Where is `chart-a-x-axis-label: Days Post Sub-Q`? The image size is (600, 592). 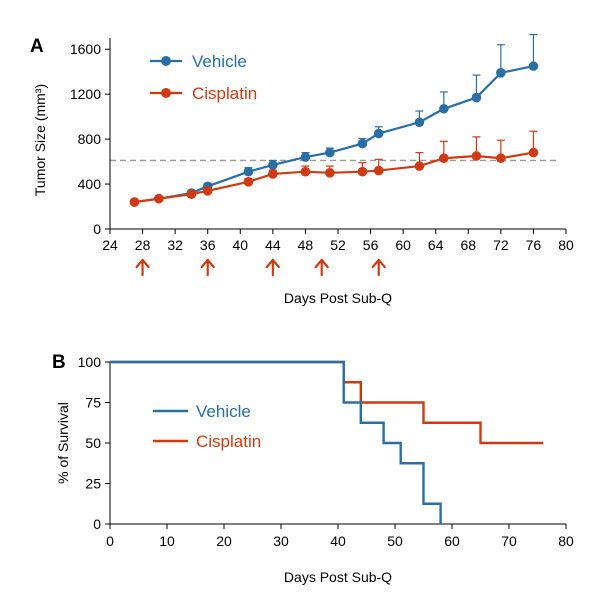
chart-a-x-axis-label: Days Post Sub-Q is located at coordinates (338, 298).